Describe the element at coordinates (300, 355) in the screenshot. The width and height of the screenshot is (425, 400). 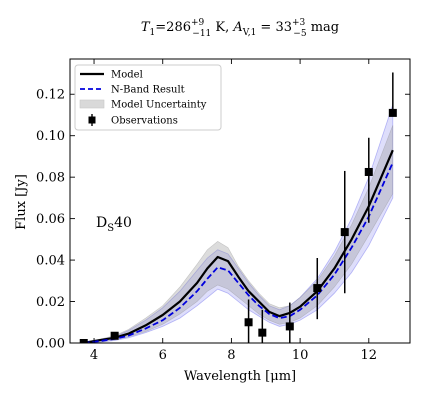
I see `x-tick-label: 10` at that location.